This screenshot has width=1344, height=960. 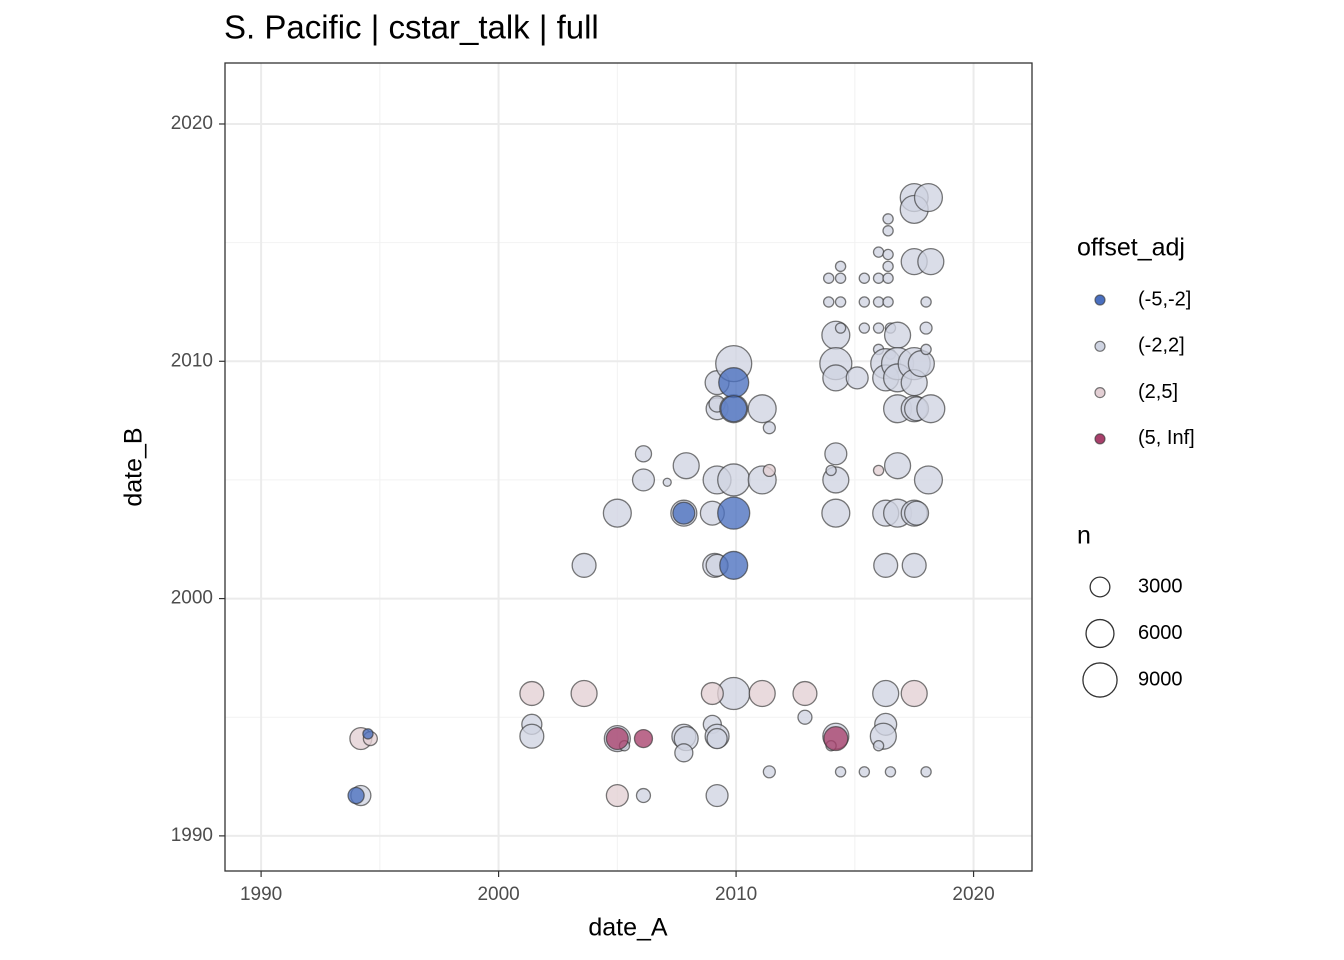 I want to click on x-tick-label: 2010, so click(x=736, y=894).